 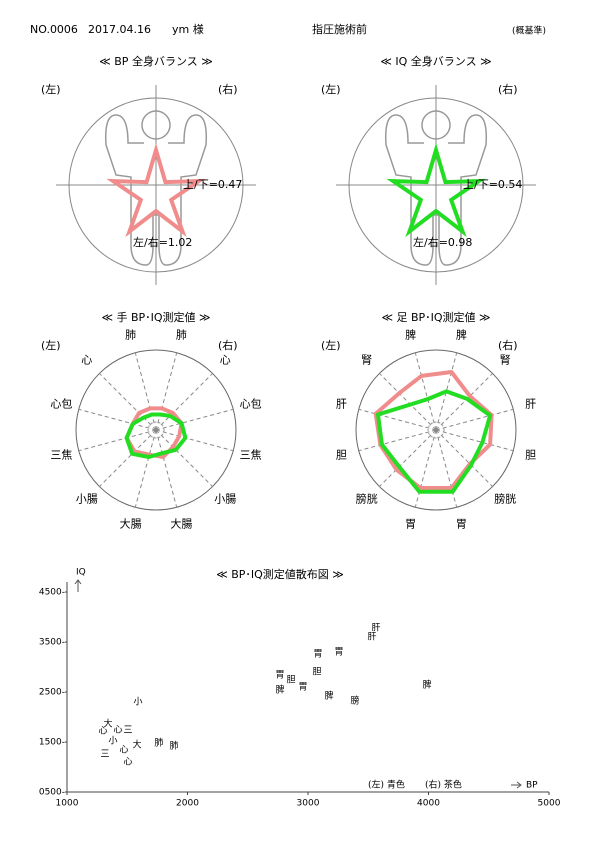 What do you see at coordinates (162, 242) in the screenshot?
I see `left-right-ratio: 左/右=1.02` at bounding box center [162, 242].